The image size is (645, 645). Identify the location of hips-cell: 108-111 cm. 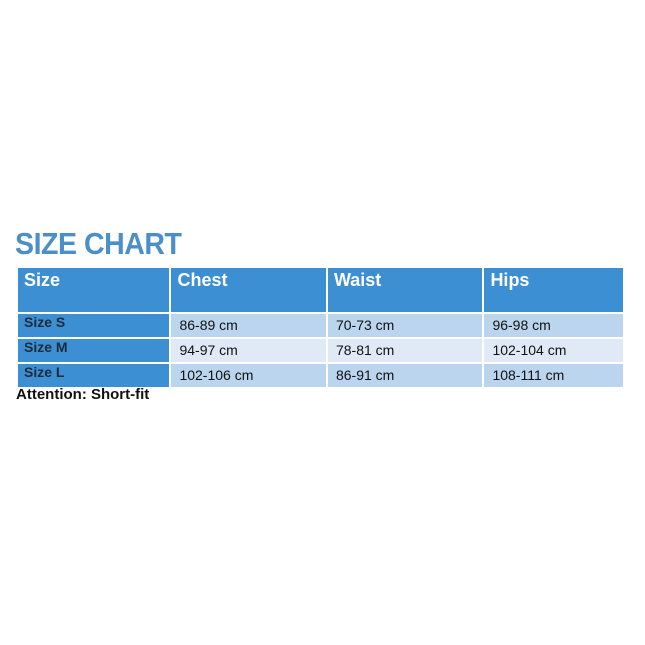
(553, 375).